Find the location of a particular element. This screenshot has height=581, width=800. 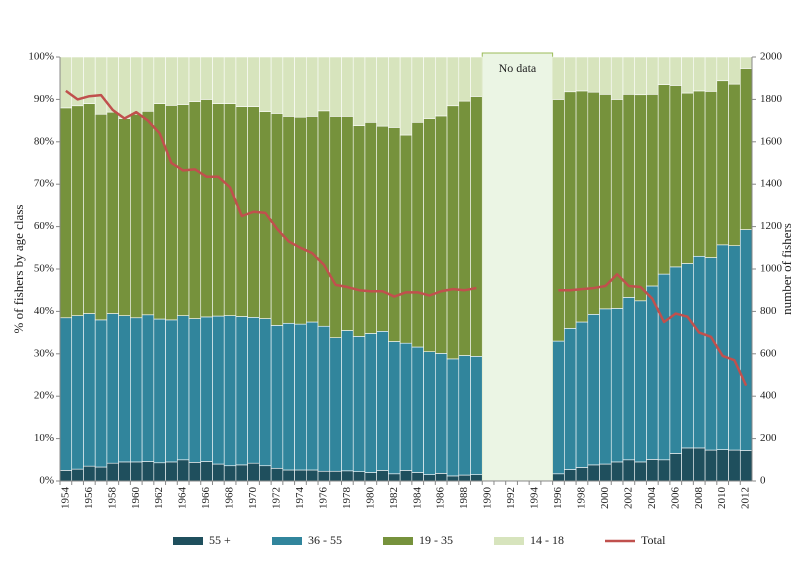

x-tick-label: 1968 is located at coordinates (230, 498).